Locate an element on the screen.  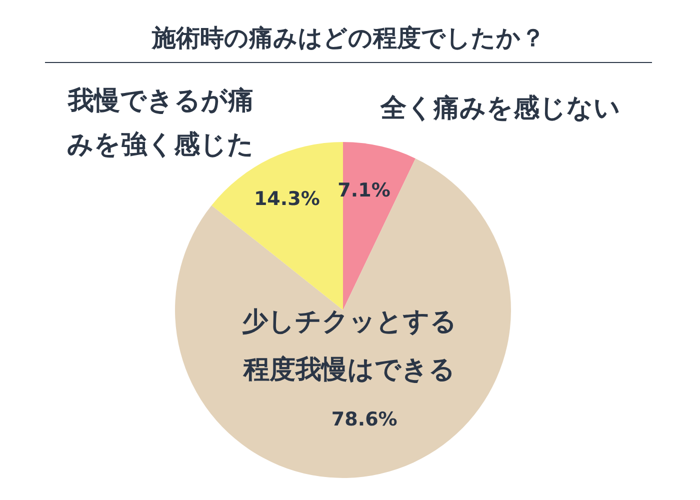
data-label: 14.3% is located at coordinates (287, 199).